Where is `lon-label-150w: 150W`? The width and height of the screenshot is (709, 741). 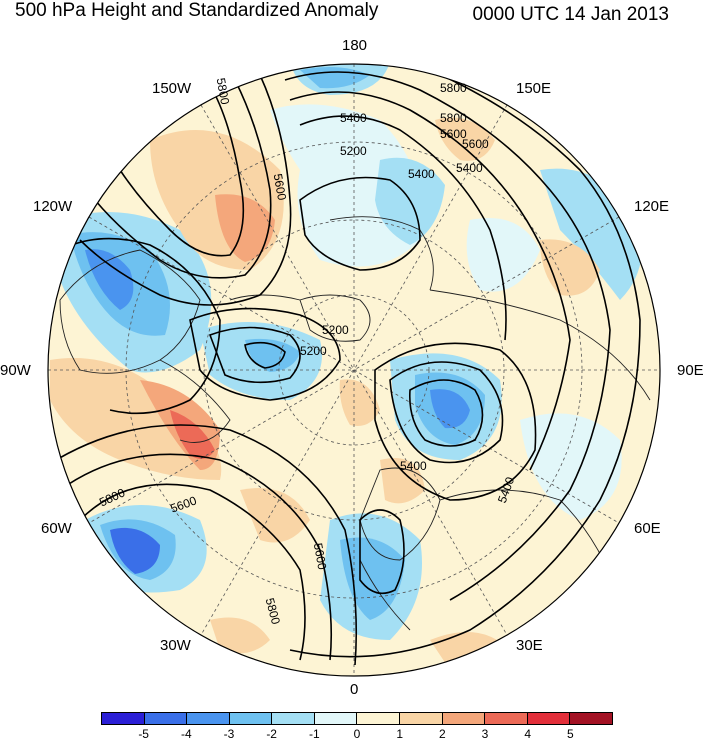
lon-label-150w: 150W is located at coordinates (172, 88).